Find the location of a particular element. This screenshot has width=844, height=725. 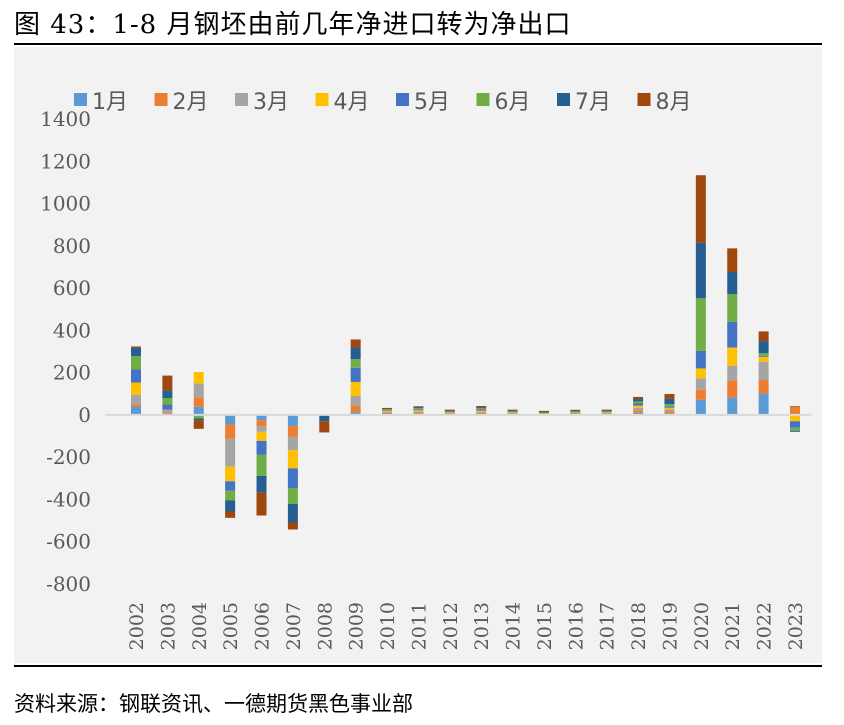

legend: 1月 2月 3月 4月 5月 6月 7月 8月 is located at coordinates (383, 102).